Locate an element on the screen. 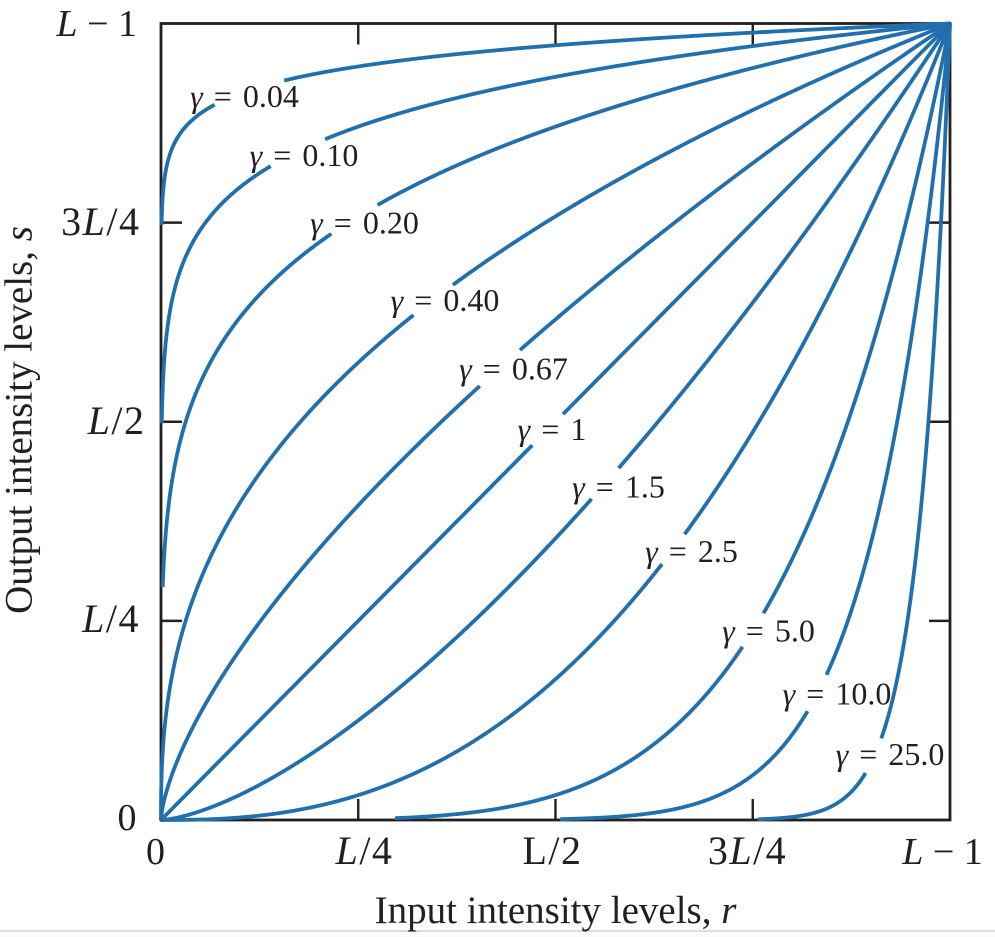 The width and height of the screenshot is (995, 937). svg-text: γ = 0.10 is located at coordinates (304, 155).